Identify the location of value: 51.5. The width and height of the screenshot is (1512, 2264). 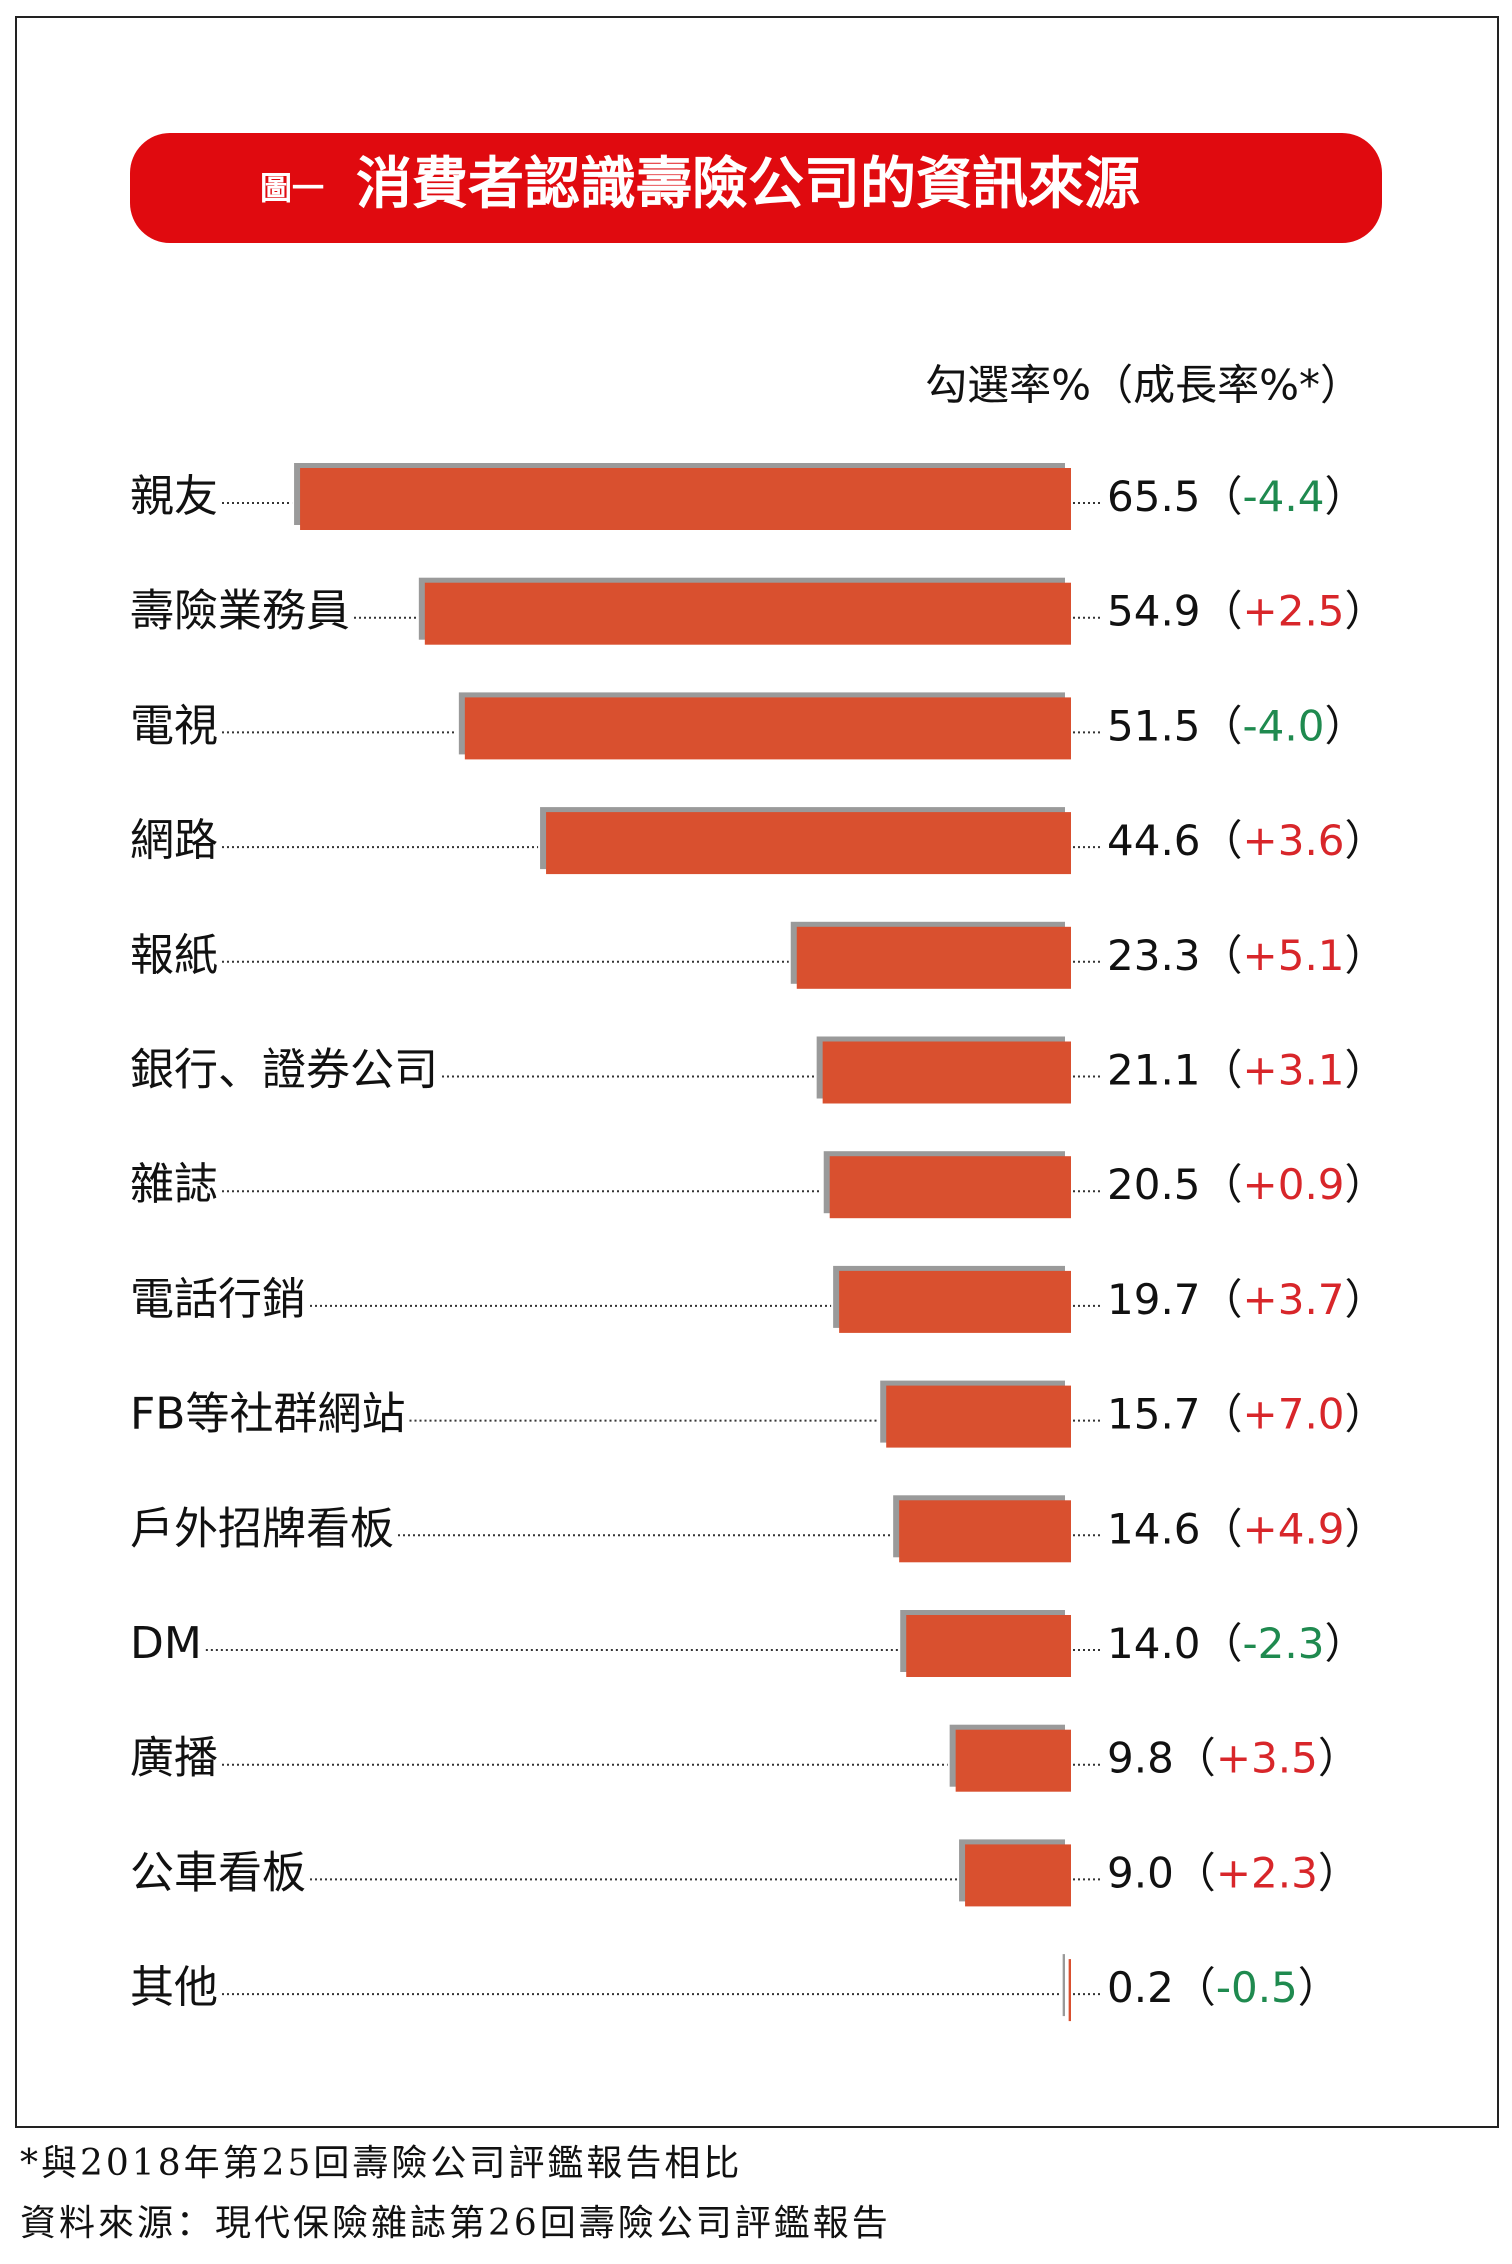
(1154, 725).